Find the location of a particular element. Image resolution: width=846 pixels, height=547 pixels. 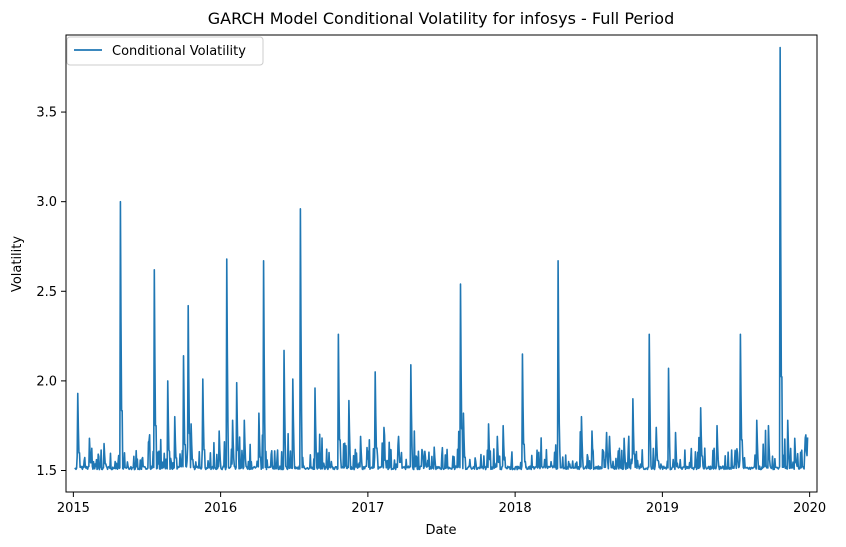

y-tick-label: 3.0 is located at coordinates (46, 202).